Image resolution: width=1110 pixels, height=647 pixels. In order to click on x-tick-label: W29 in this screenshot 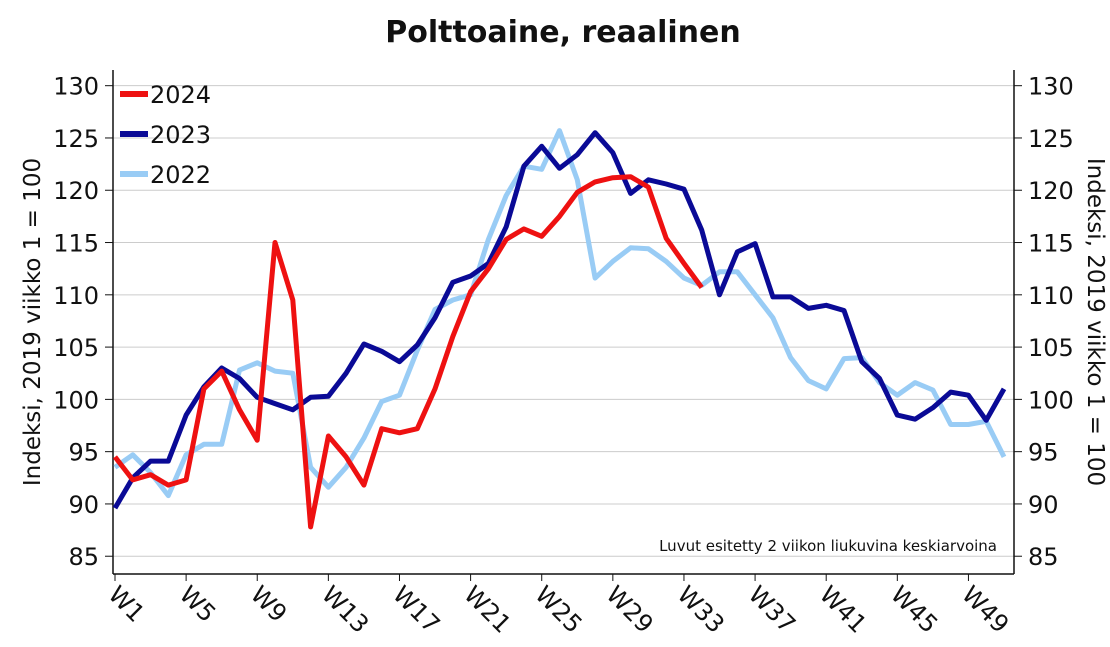, I will do `click(630, 609)`.